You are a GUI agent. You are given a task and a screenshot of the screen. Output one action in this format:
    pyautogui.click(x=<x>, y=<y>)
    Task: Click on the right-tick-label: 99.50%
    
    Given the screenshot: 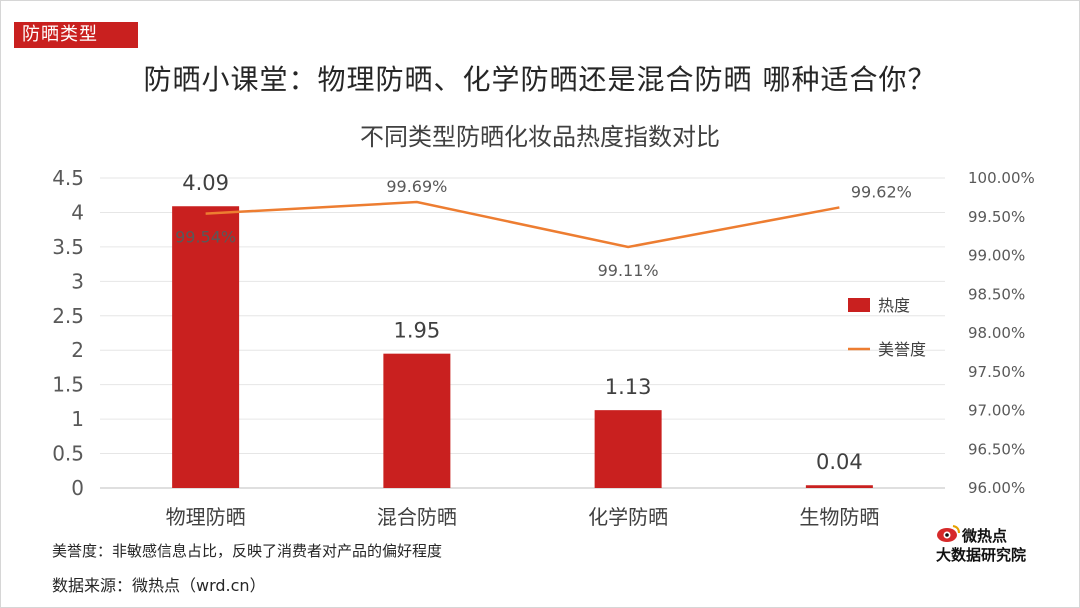 What is the action you would take?
    pyautogui.click(x=996, y=217)
    